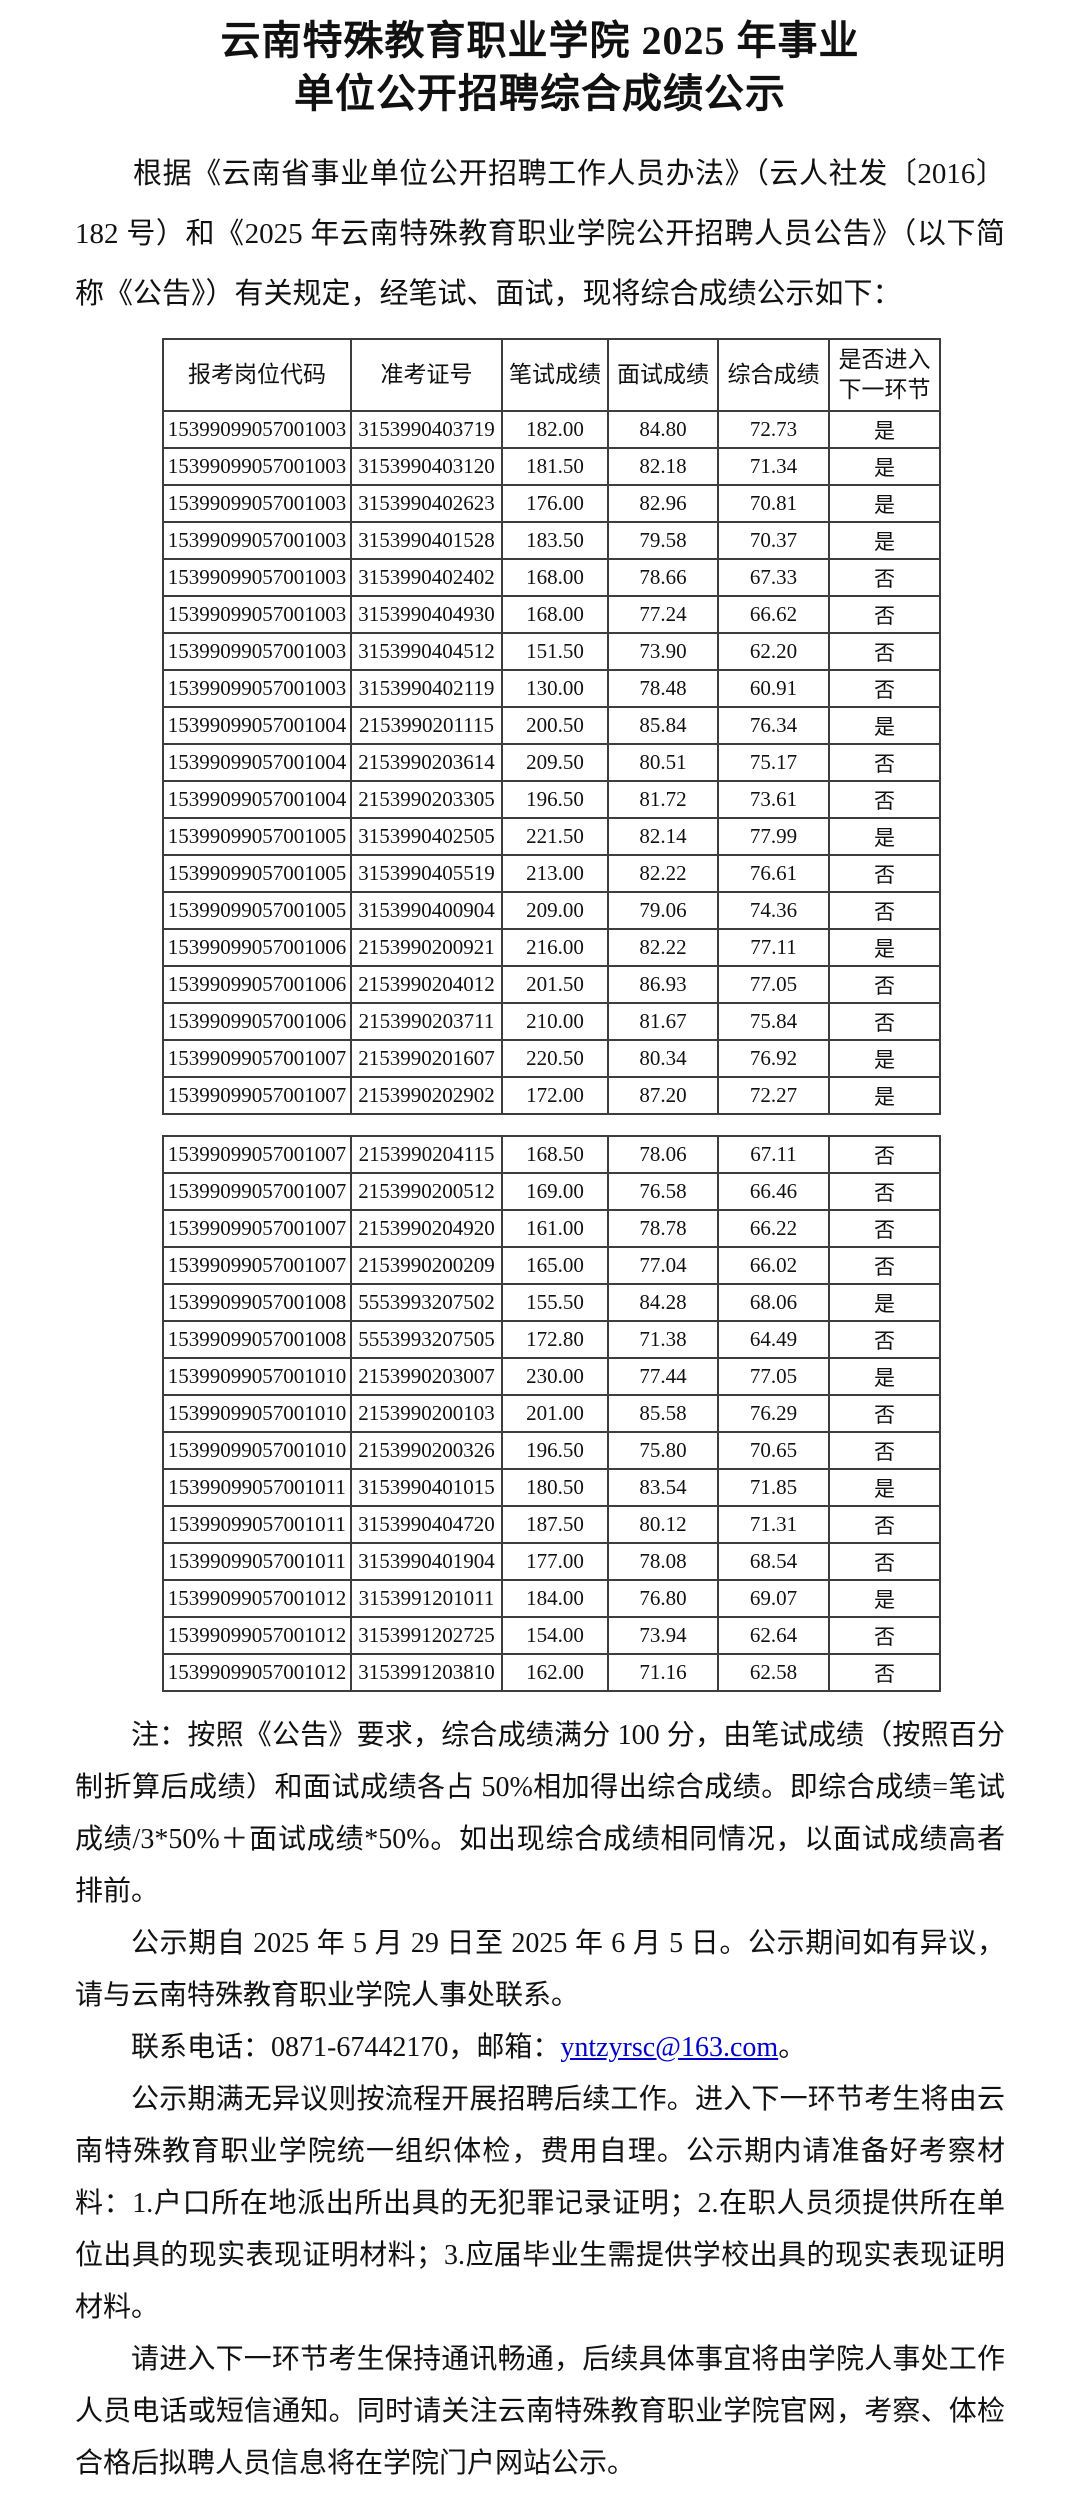 This screenshot has width=1080, height=2514. I want to click on comprehensive-score-cell: 71.31, so click(773, 1524).